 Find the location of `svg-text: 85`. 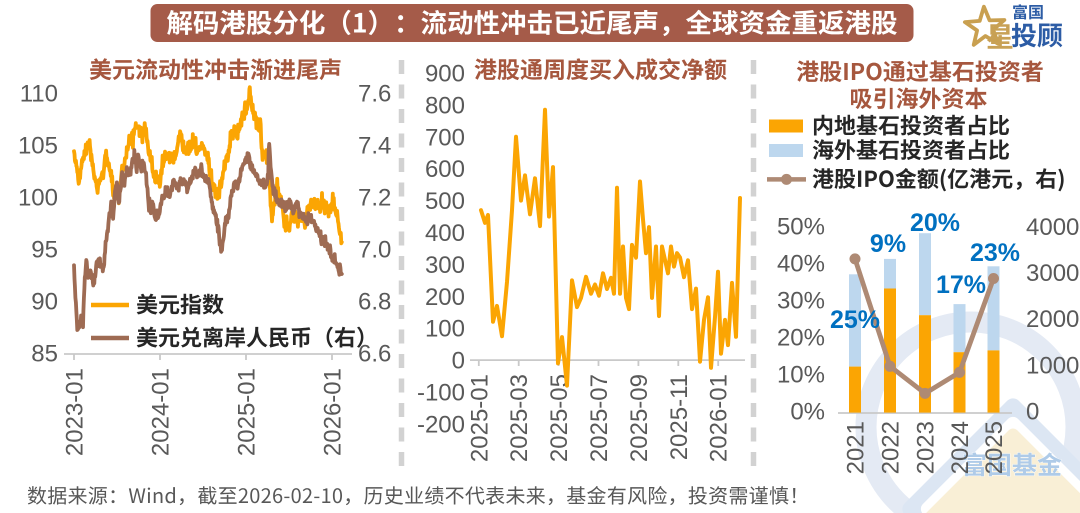

svg-text: 85 is located at coordinates (44, 354).